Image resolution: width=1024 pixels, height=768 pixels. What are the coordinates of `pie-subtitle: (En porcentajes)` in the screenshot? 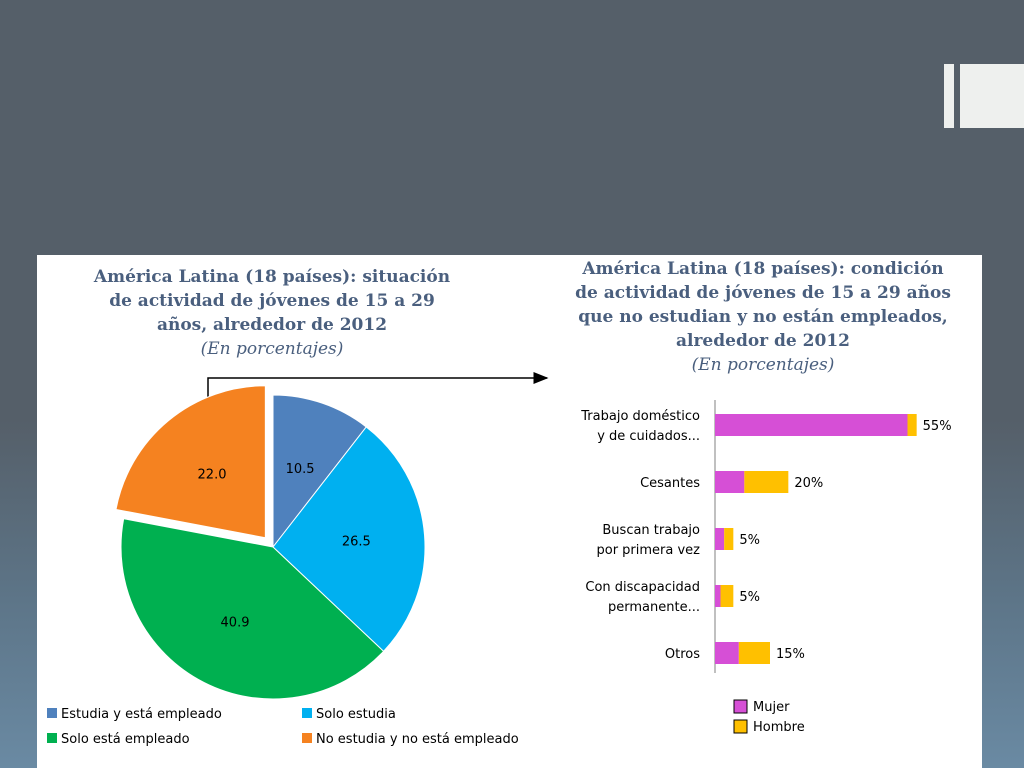 It's located at (272, 349).